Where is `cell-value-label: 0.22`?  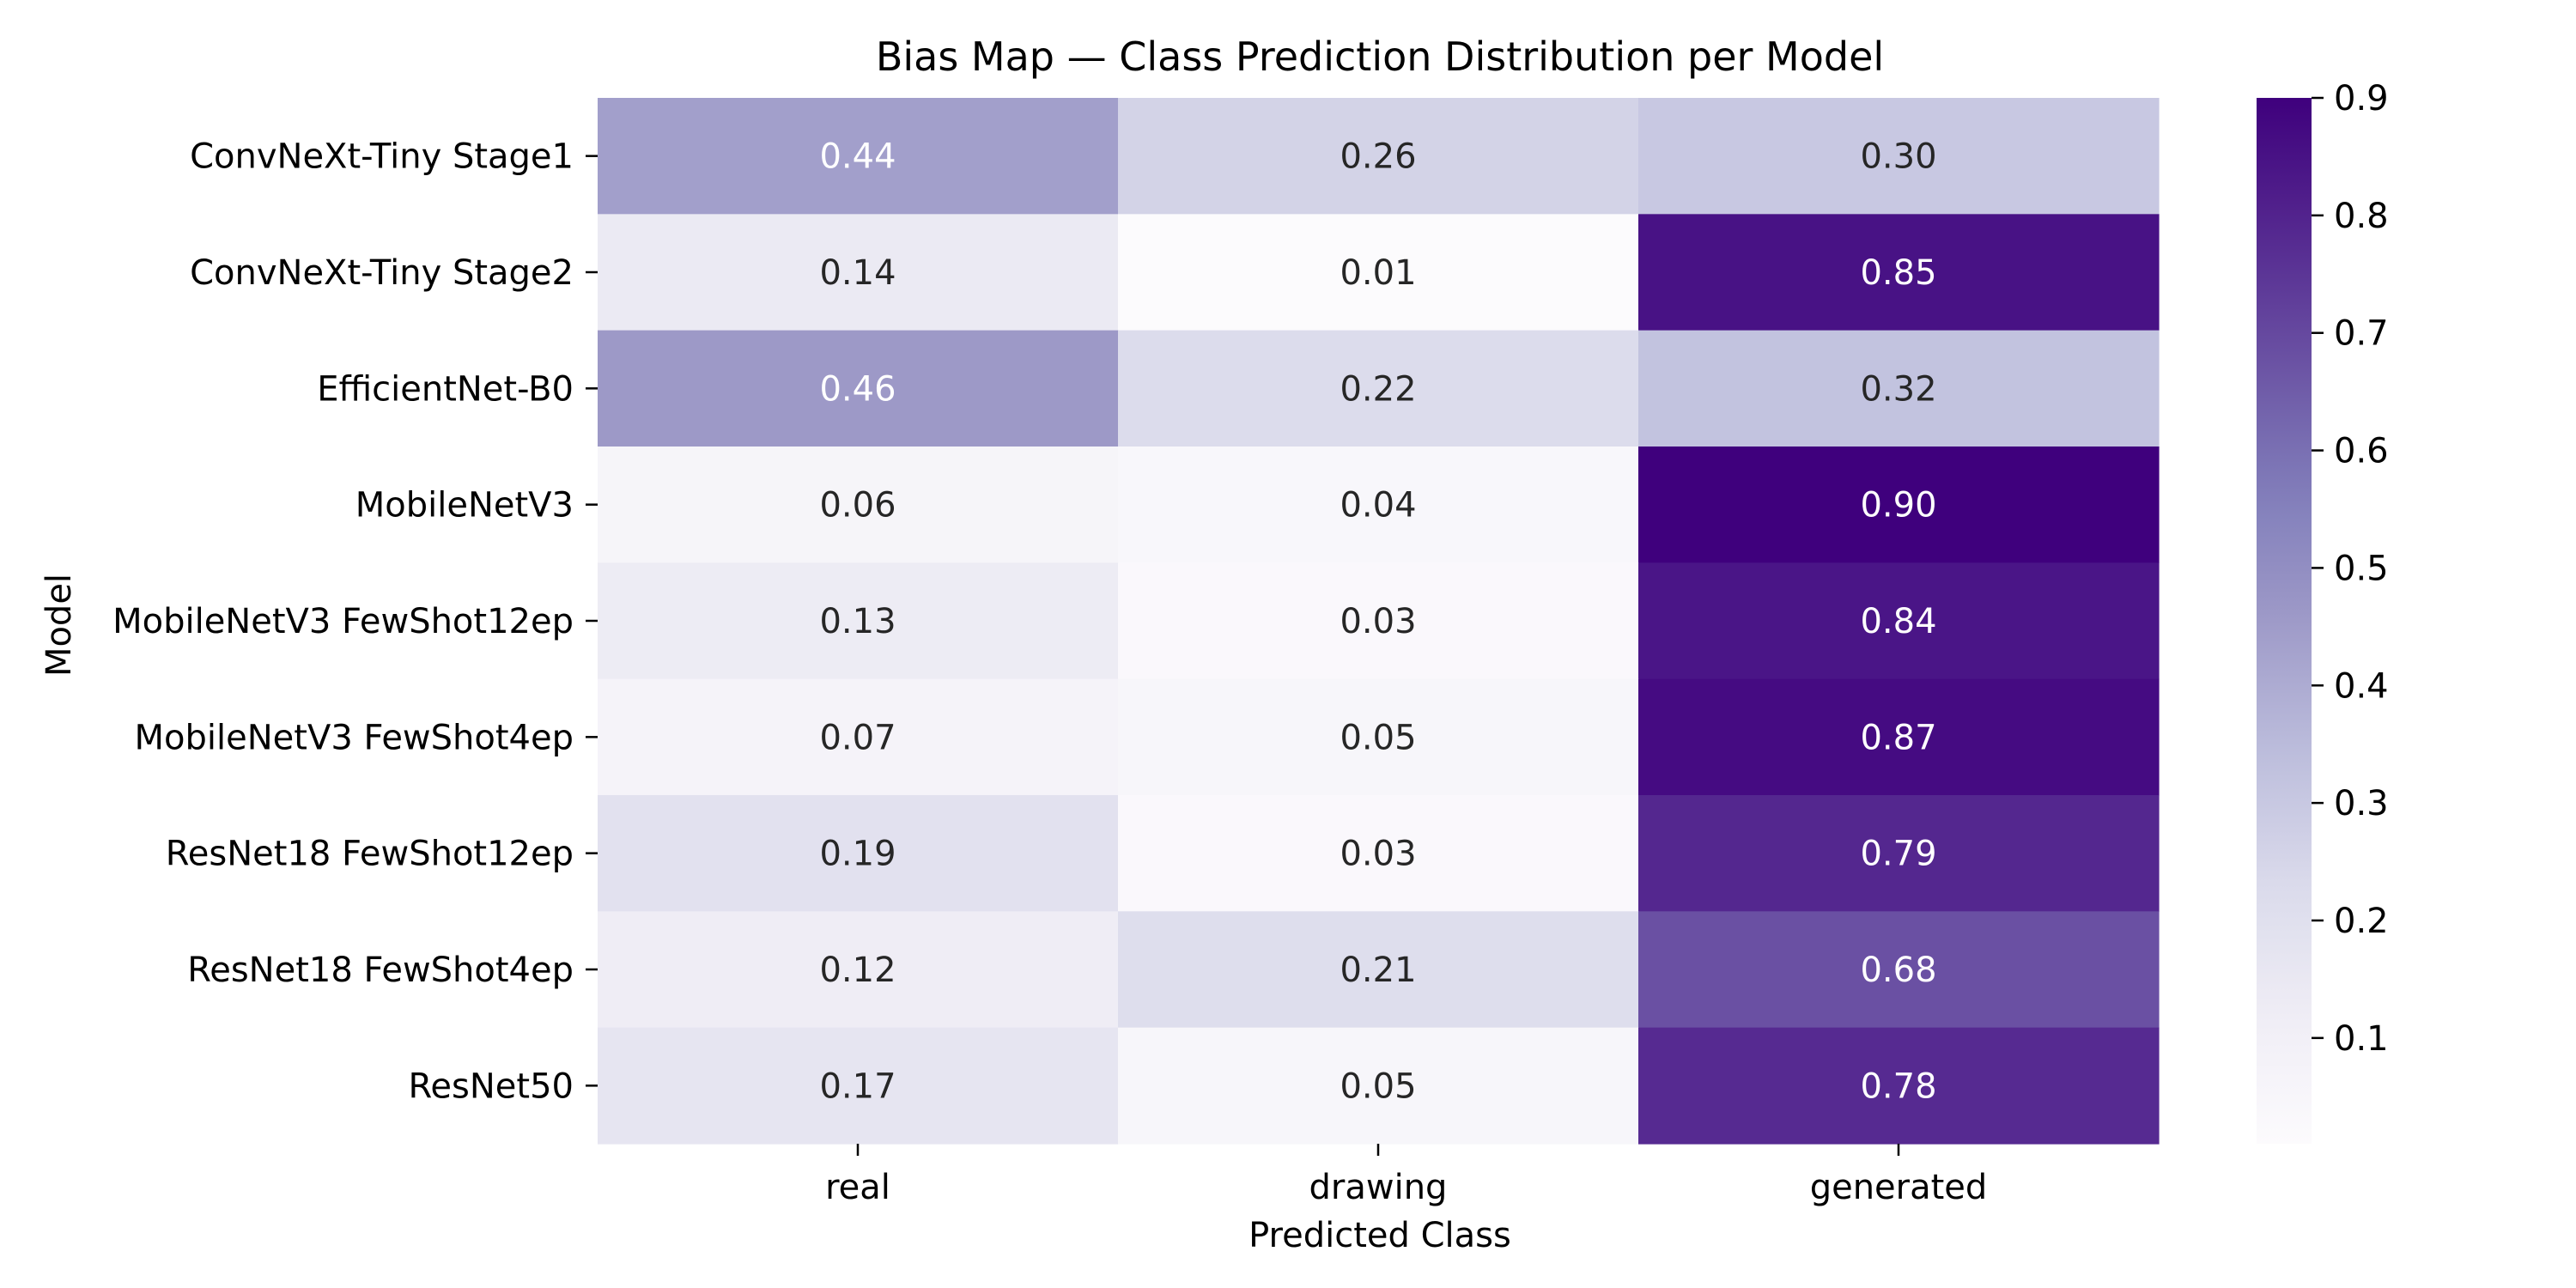
cell-value-label: 0.22 is located at coordinates (1378, 389).